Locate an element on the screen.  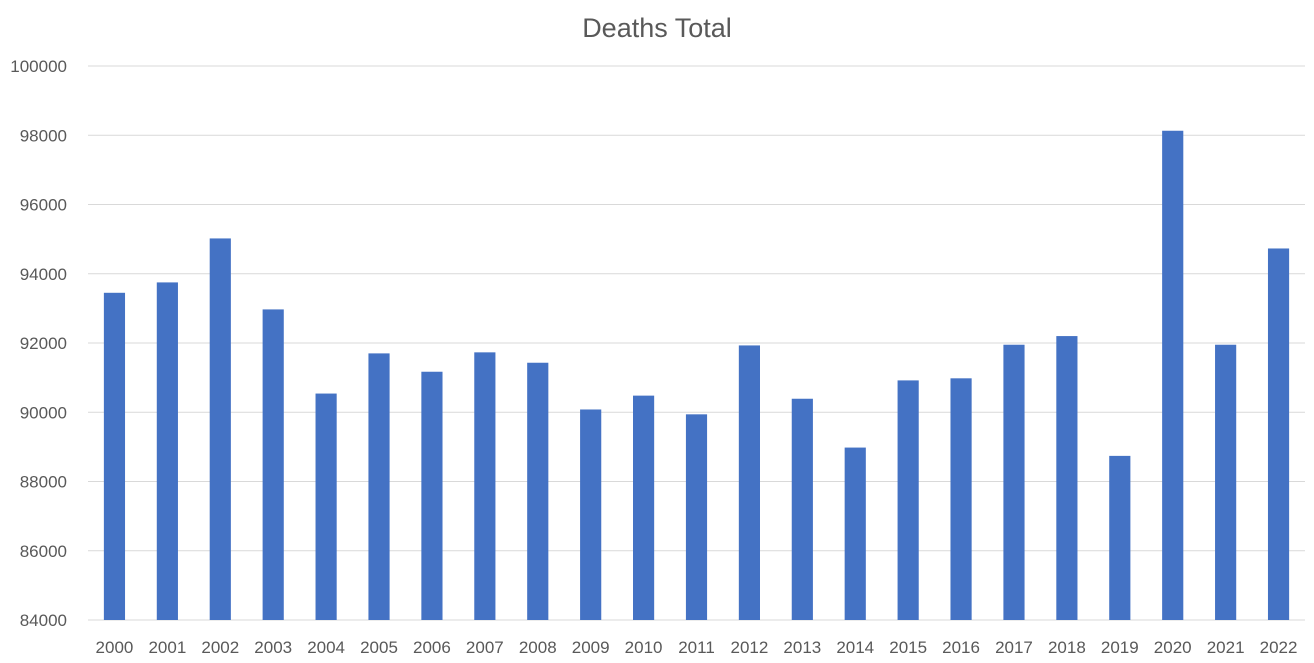
x-tick-label: 2004 is located at coordinates (326, 647).